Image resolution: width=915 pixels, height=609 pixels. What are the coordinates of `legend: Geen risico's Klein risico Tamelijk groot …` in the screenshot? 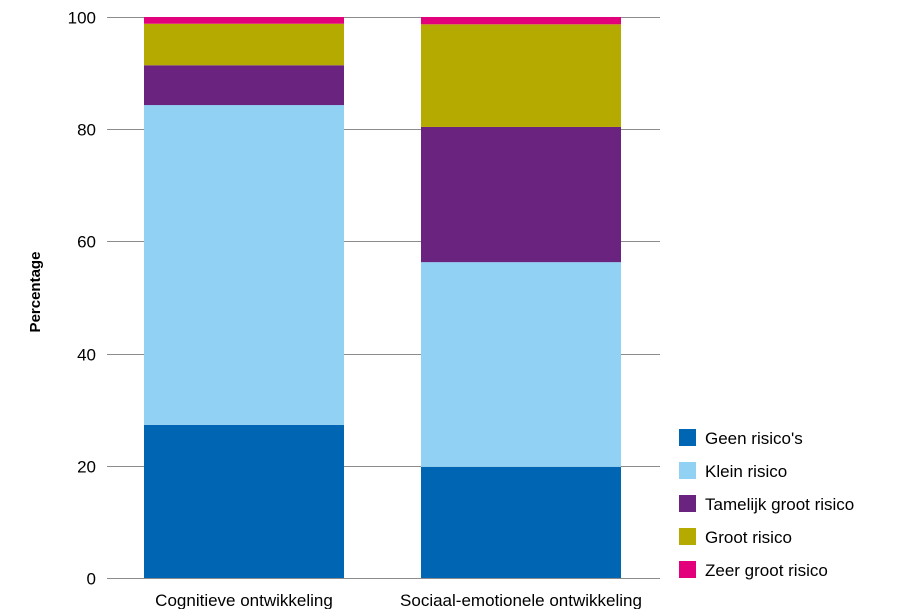 It's located at (766, 504).